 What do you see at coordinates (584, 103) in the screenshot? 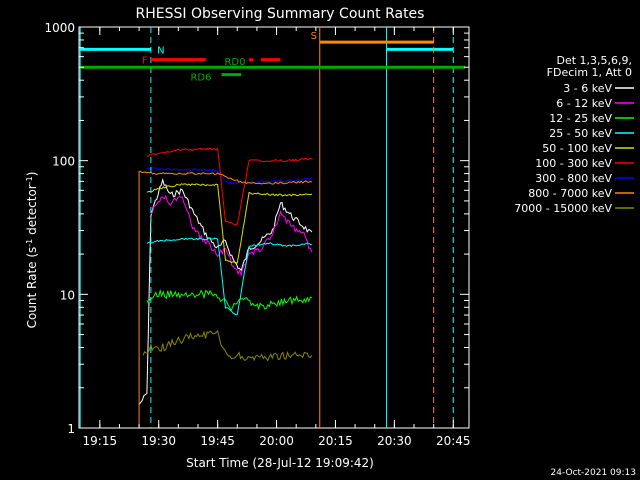
I see `legend-entry-label: 6 - 12 keV` at bounding box center [584, 103].